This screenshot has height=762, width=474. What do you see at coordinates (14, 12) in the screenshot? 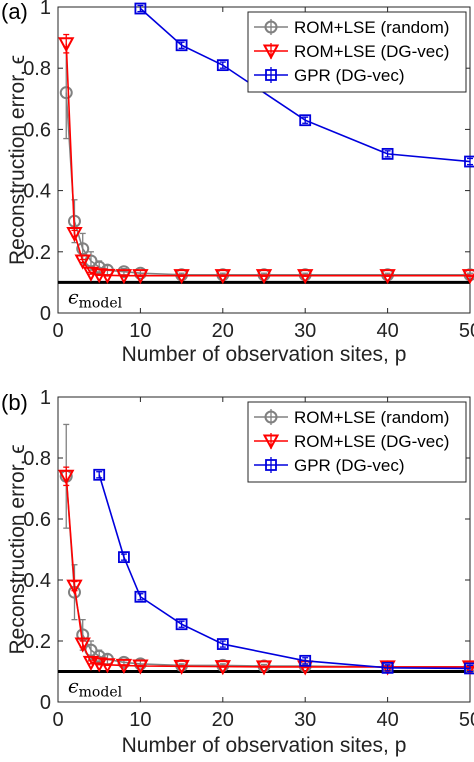
I see `panel-label: (a)` at bounding box center [14, 12].